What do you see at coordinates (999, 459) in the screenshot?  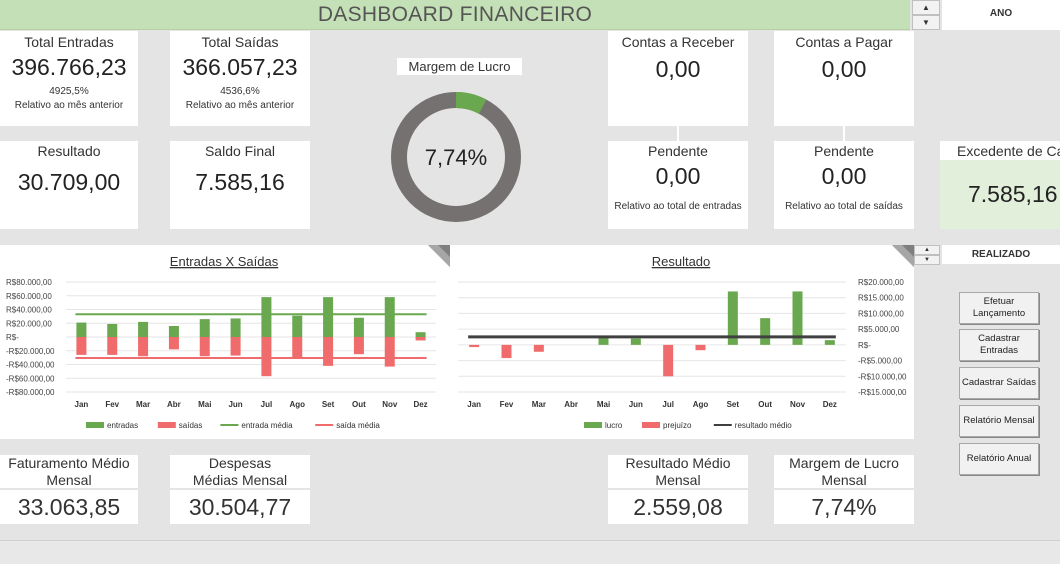 I see `relatorio-anual-button: Relatório Anual` at bounding box center [999, 459].